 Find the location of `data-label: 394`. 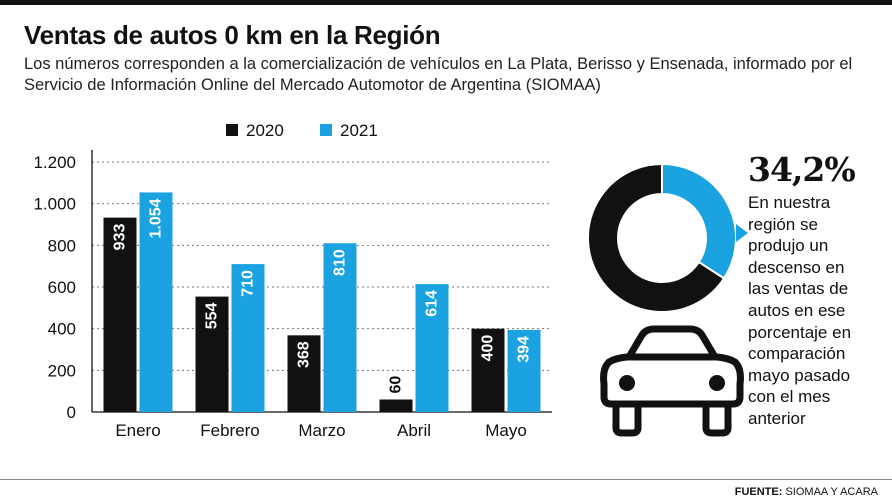

data-label: 394 is located at coordinates (524, 349).